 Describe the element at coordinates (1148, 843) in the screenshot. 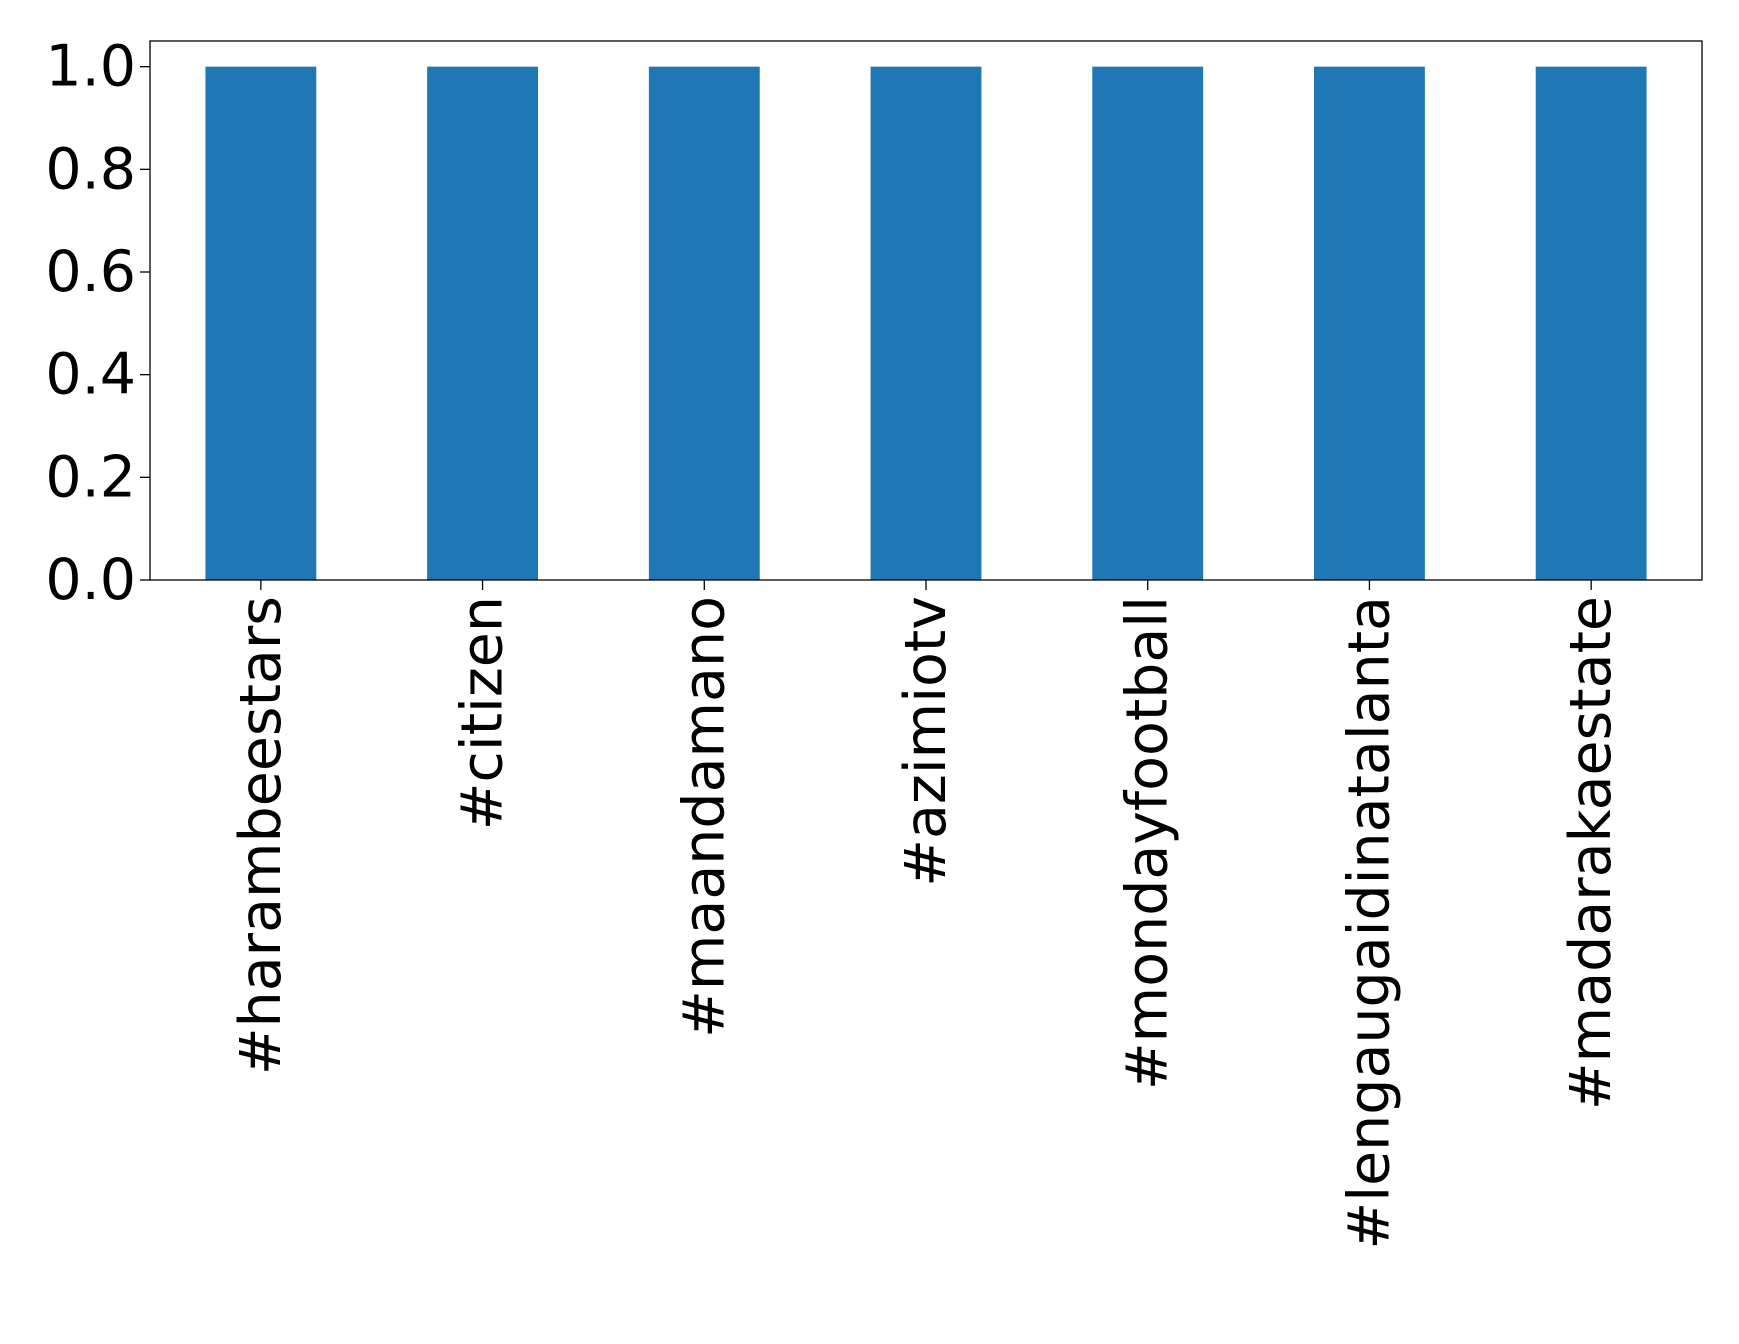

I see `x-tick-label: #mondayfootball` at that location.